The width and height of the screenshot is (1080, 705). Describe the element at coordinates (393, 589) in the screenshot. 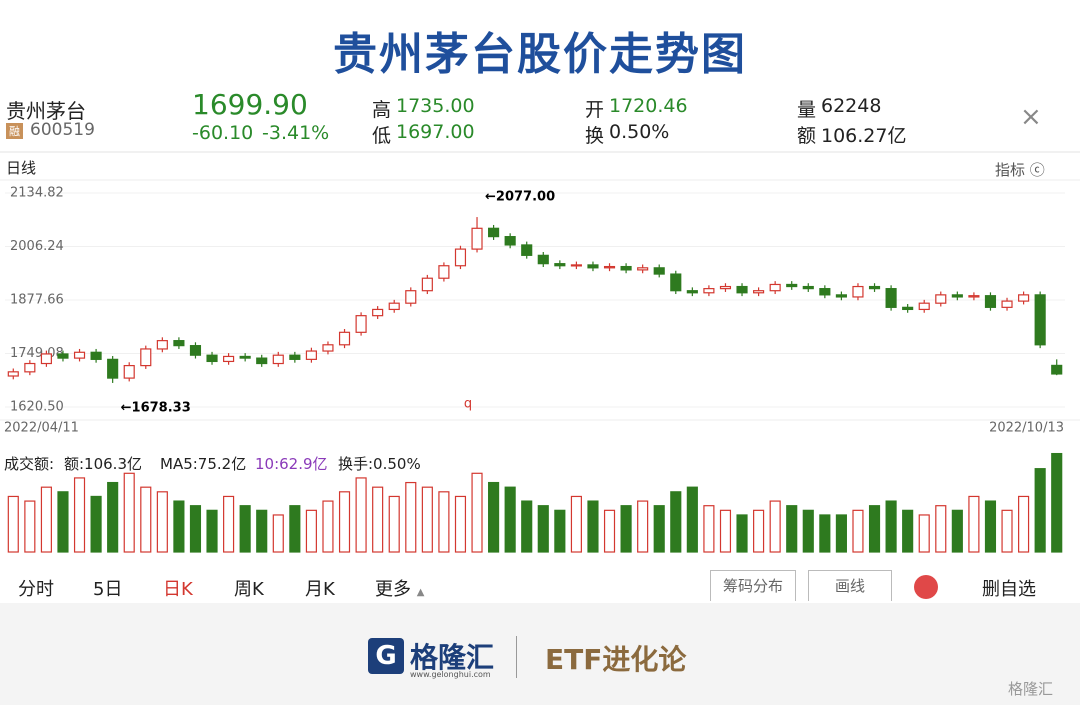

I see `tab-label: 更多` at that location.